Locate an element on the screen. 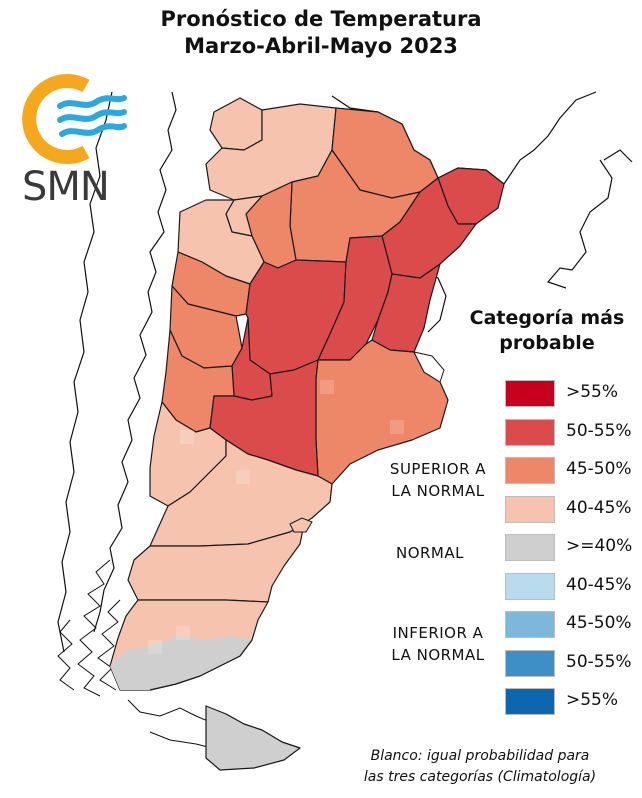 The width and height of the screenshot is (642, 798). legend-title: Categoría más probable is located at coordinates (547, 331).